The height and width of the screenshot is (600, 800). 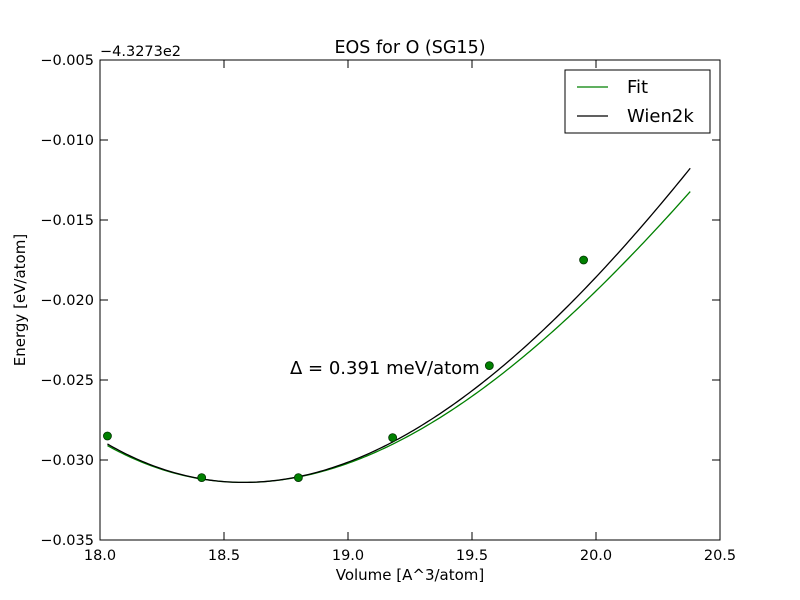 I want to click on y-tick-label: −0.005, so click(x=67, y=61).